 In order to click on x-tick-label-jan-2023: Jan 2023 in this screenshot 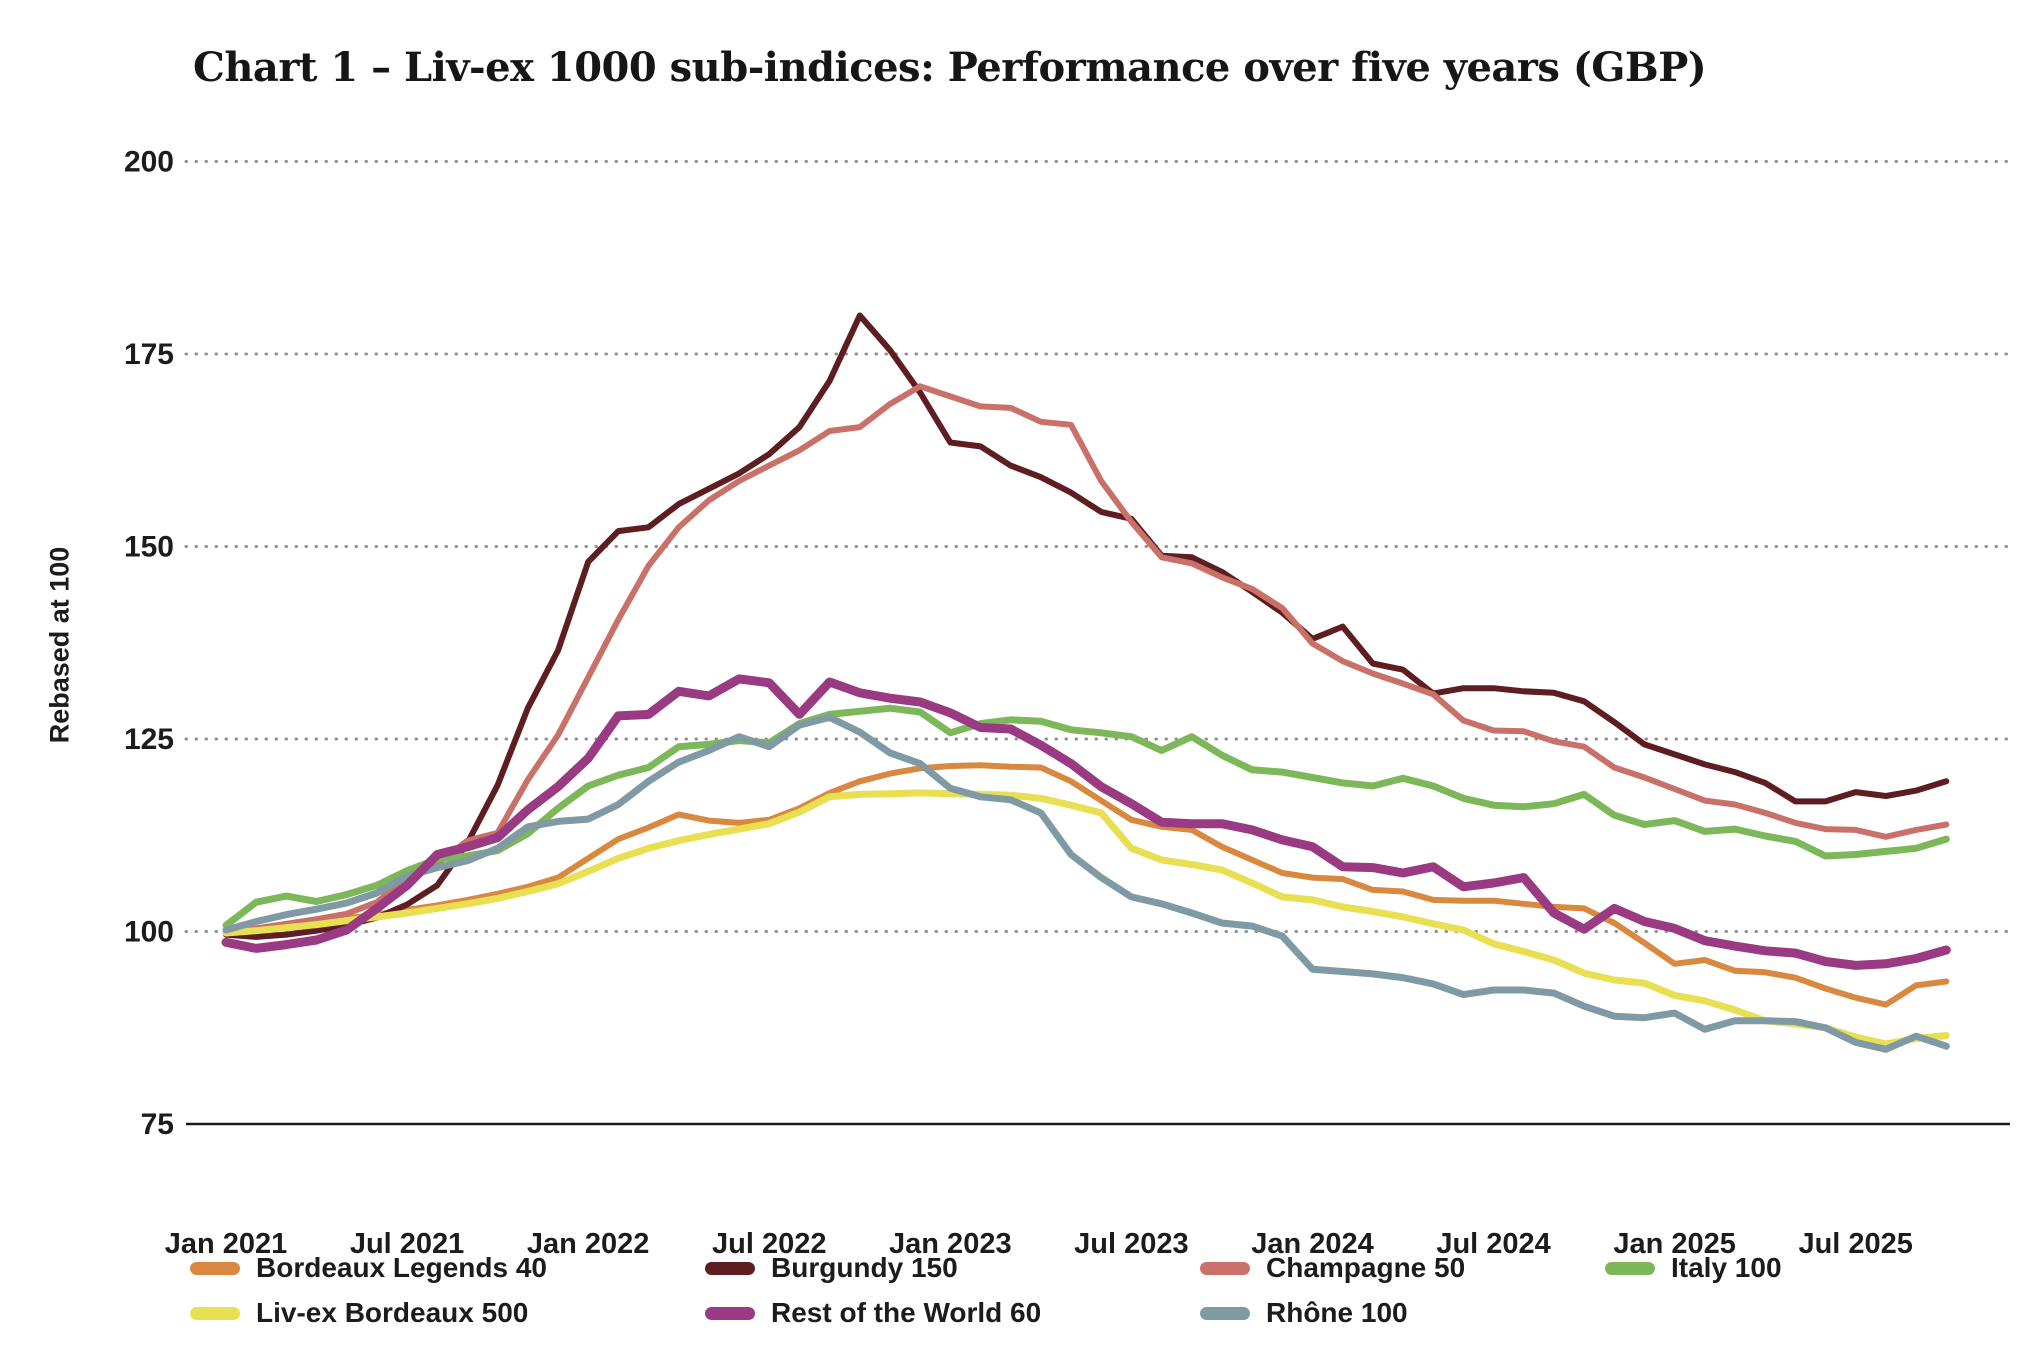, I will do `click(950, 1244)`.